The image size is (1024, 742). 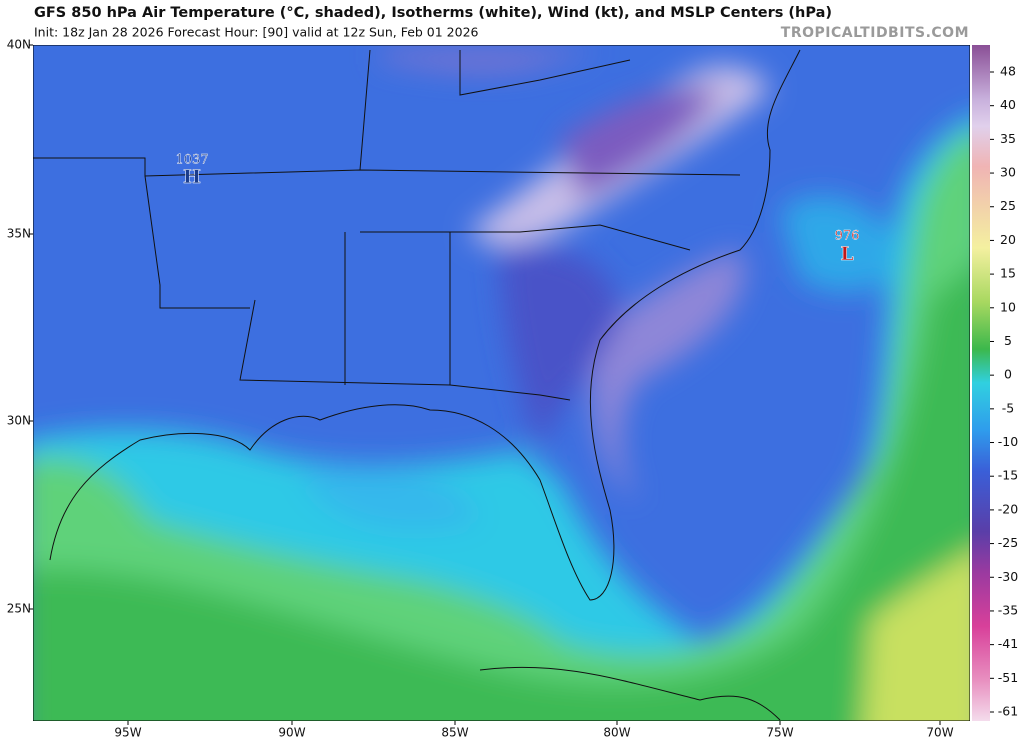 What do you see at coordinates (1008, 273) in the screenshot?
I see `colorbar-label: 15` at bounding box center [1008, 273].